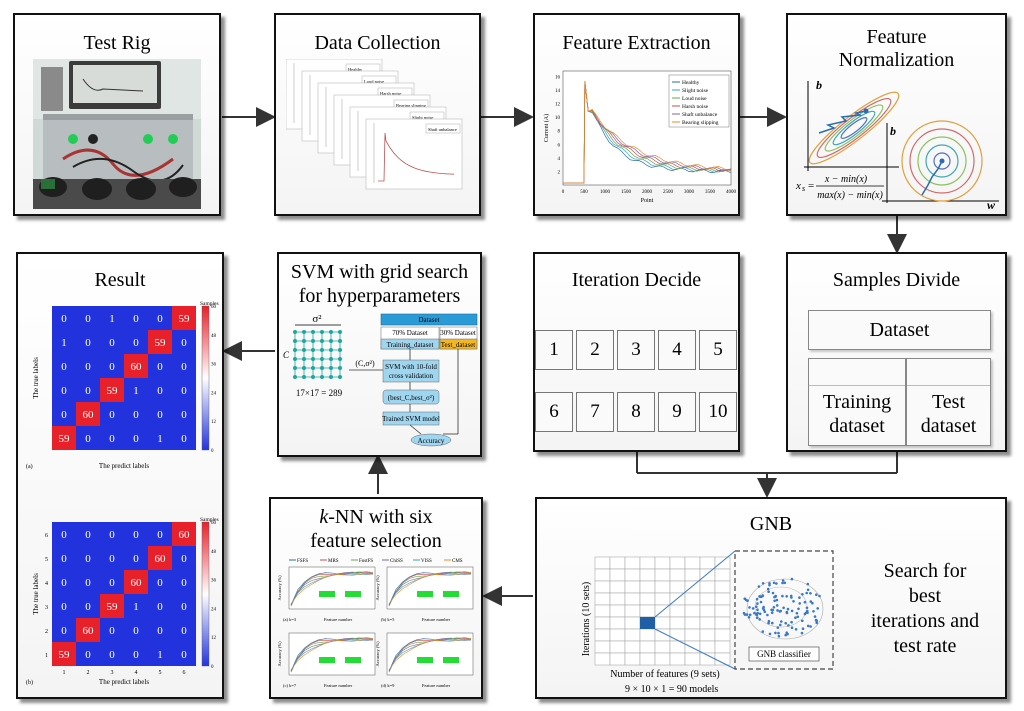 Image resolution: width=1024 pixels, height=711 pixels. Describe the element at coordinates (695, 107) in the screenshot. I see `legend-label: Harsh noise` at that location.